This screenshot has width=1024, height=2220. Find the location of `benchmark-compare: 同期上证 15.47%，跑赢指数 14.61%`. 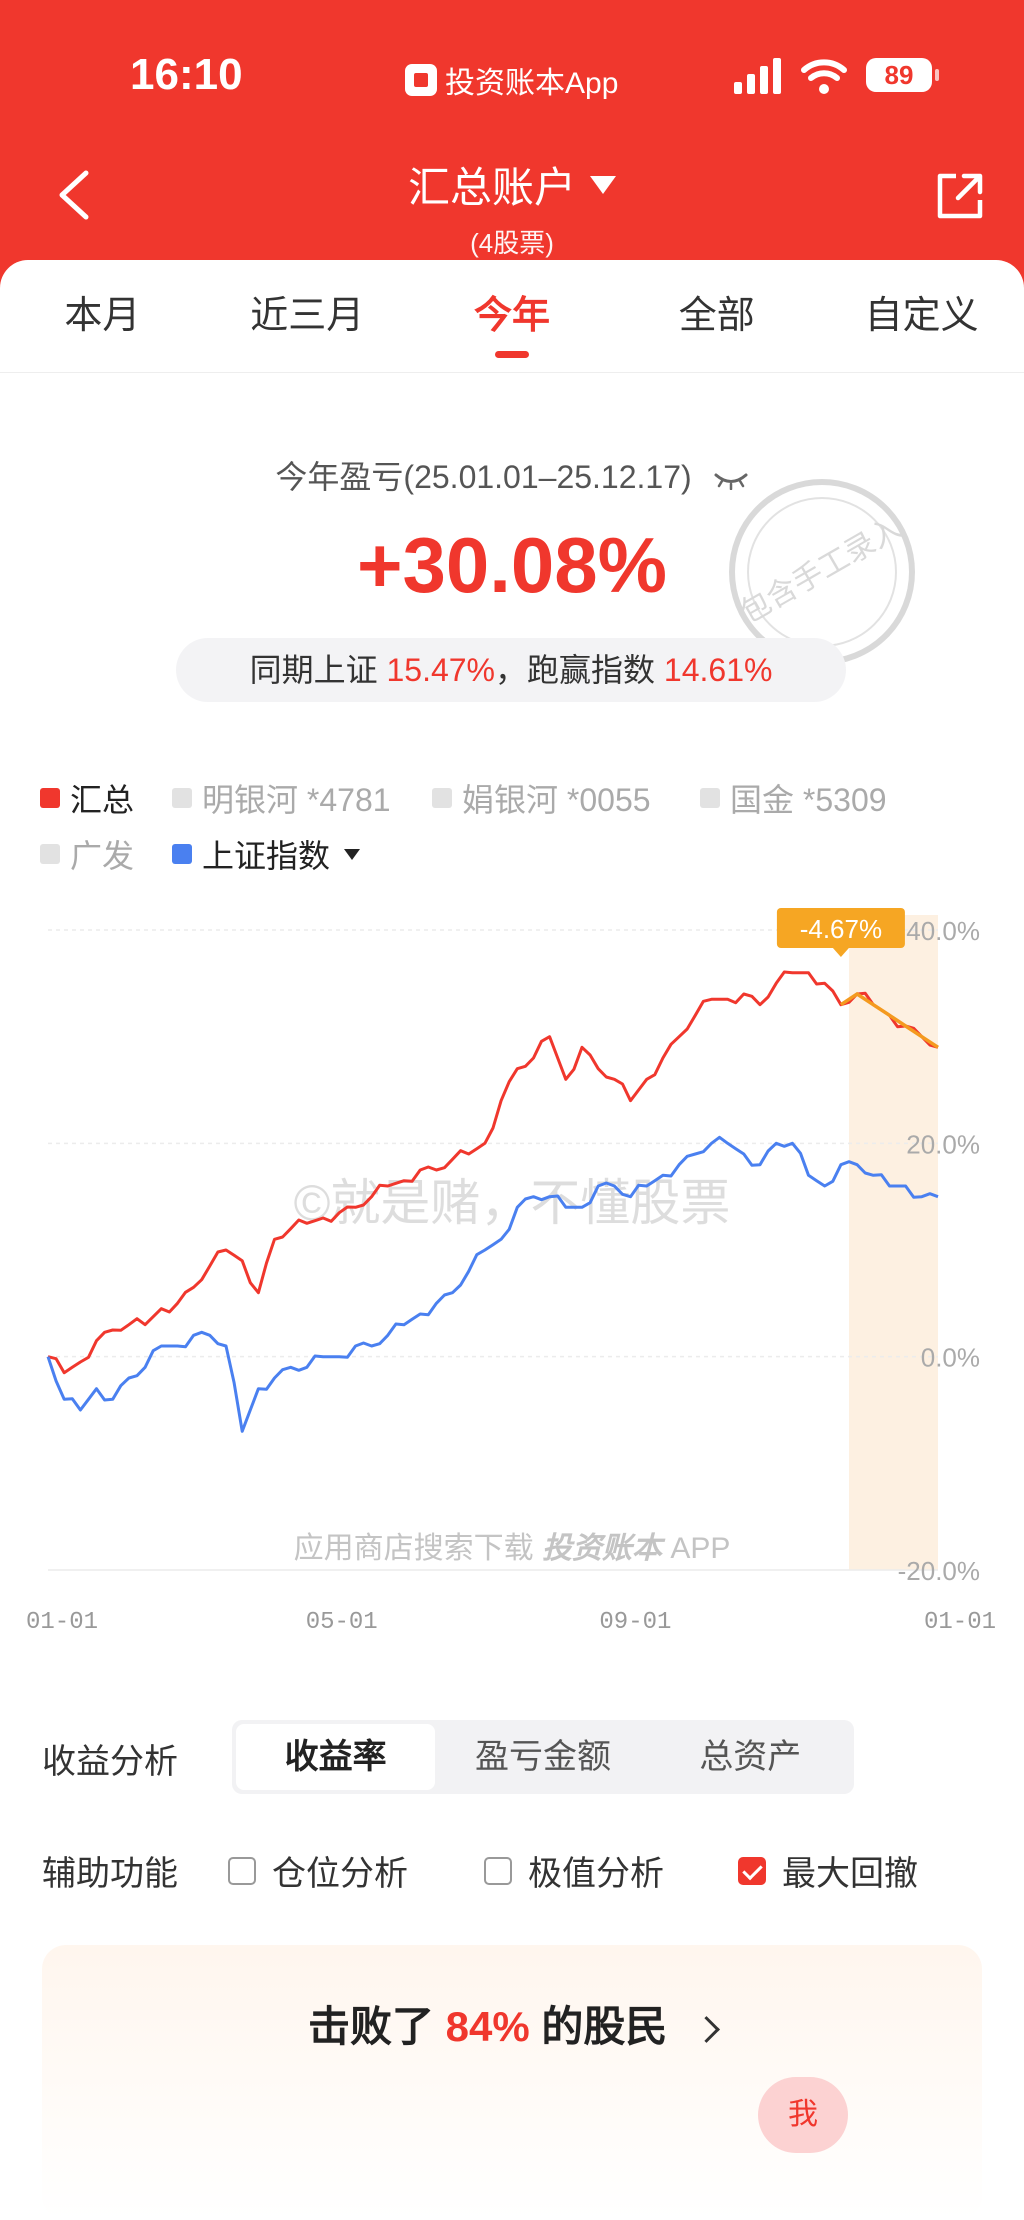

benchmark-compare: 同期上证 15.47%，跑赢指数 14.61% is located at coordinates (511, 670).